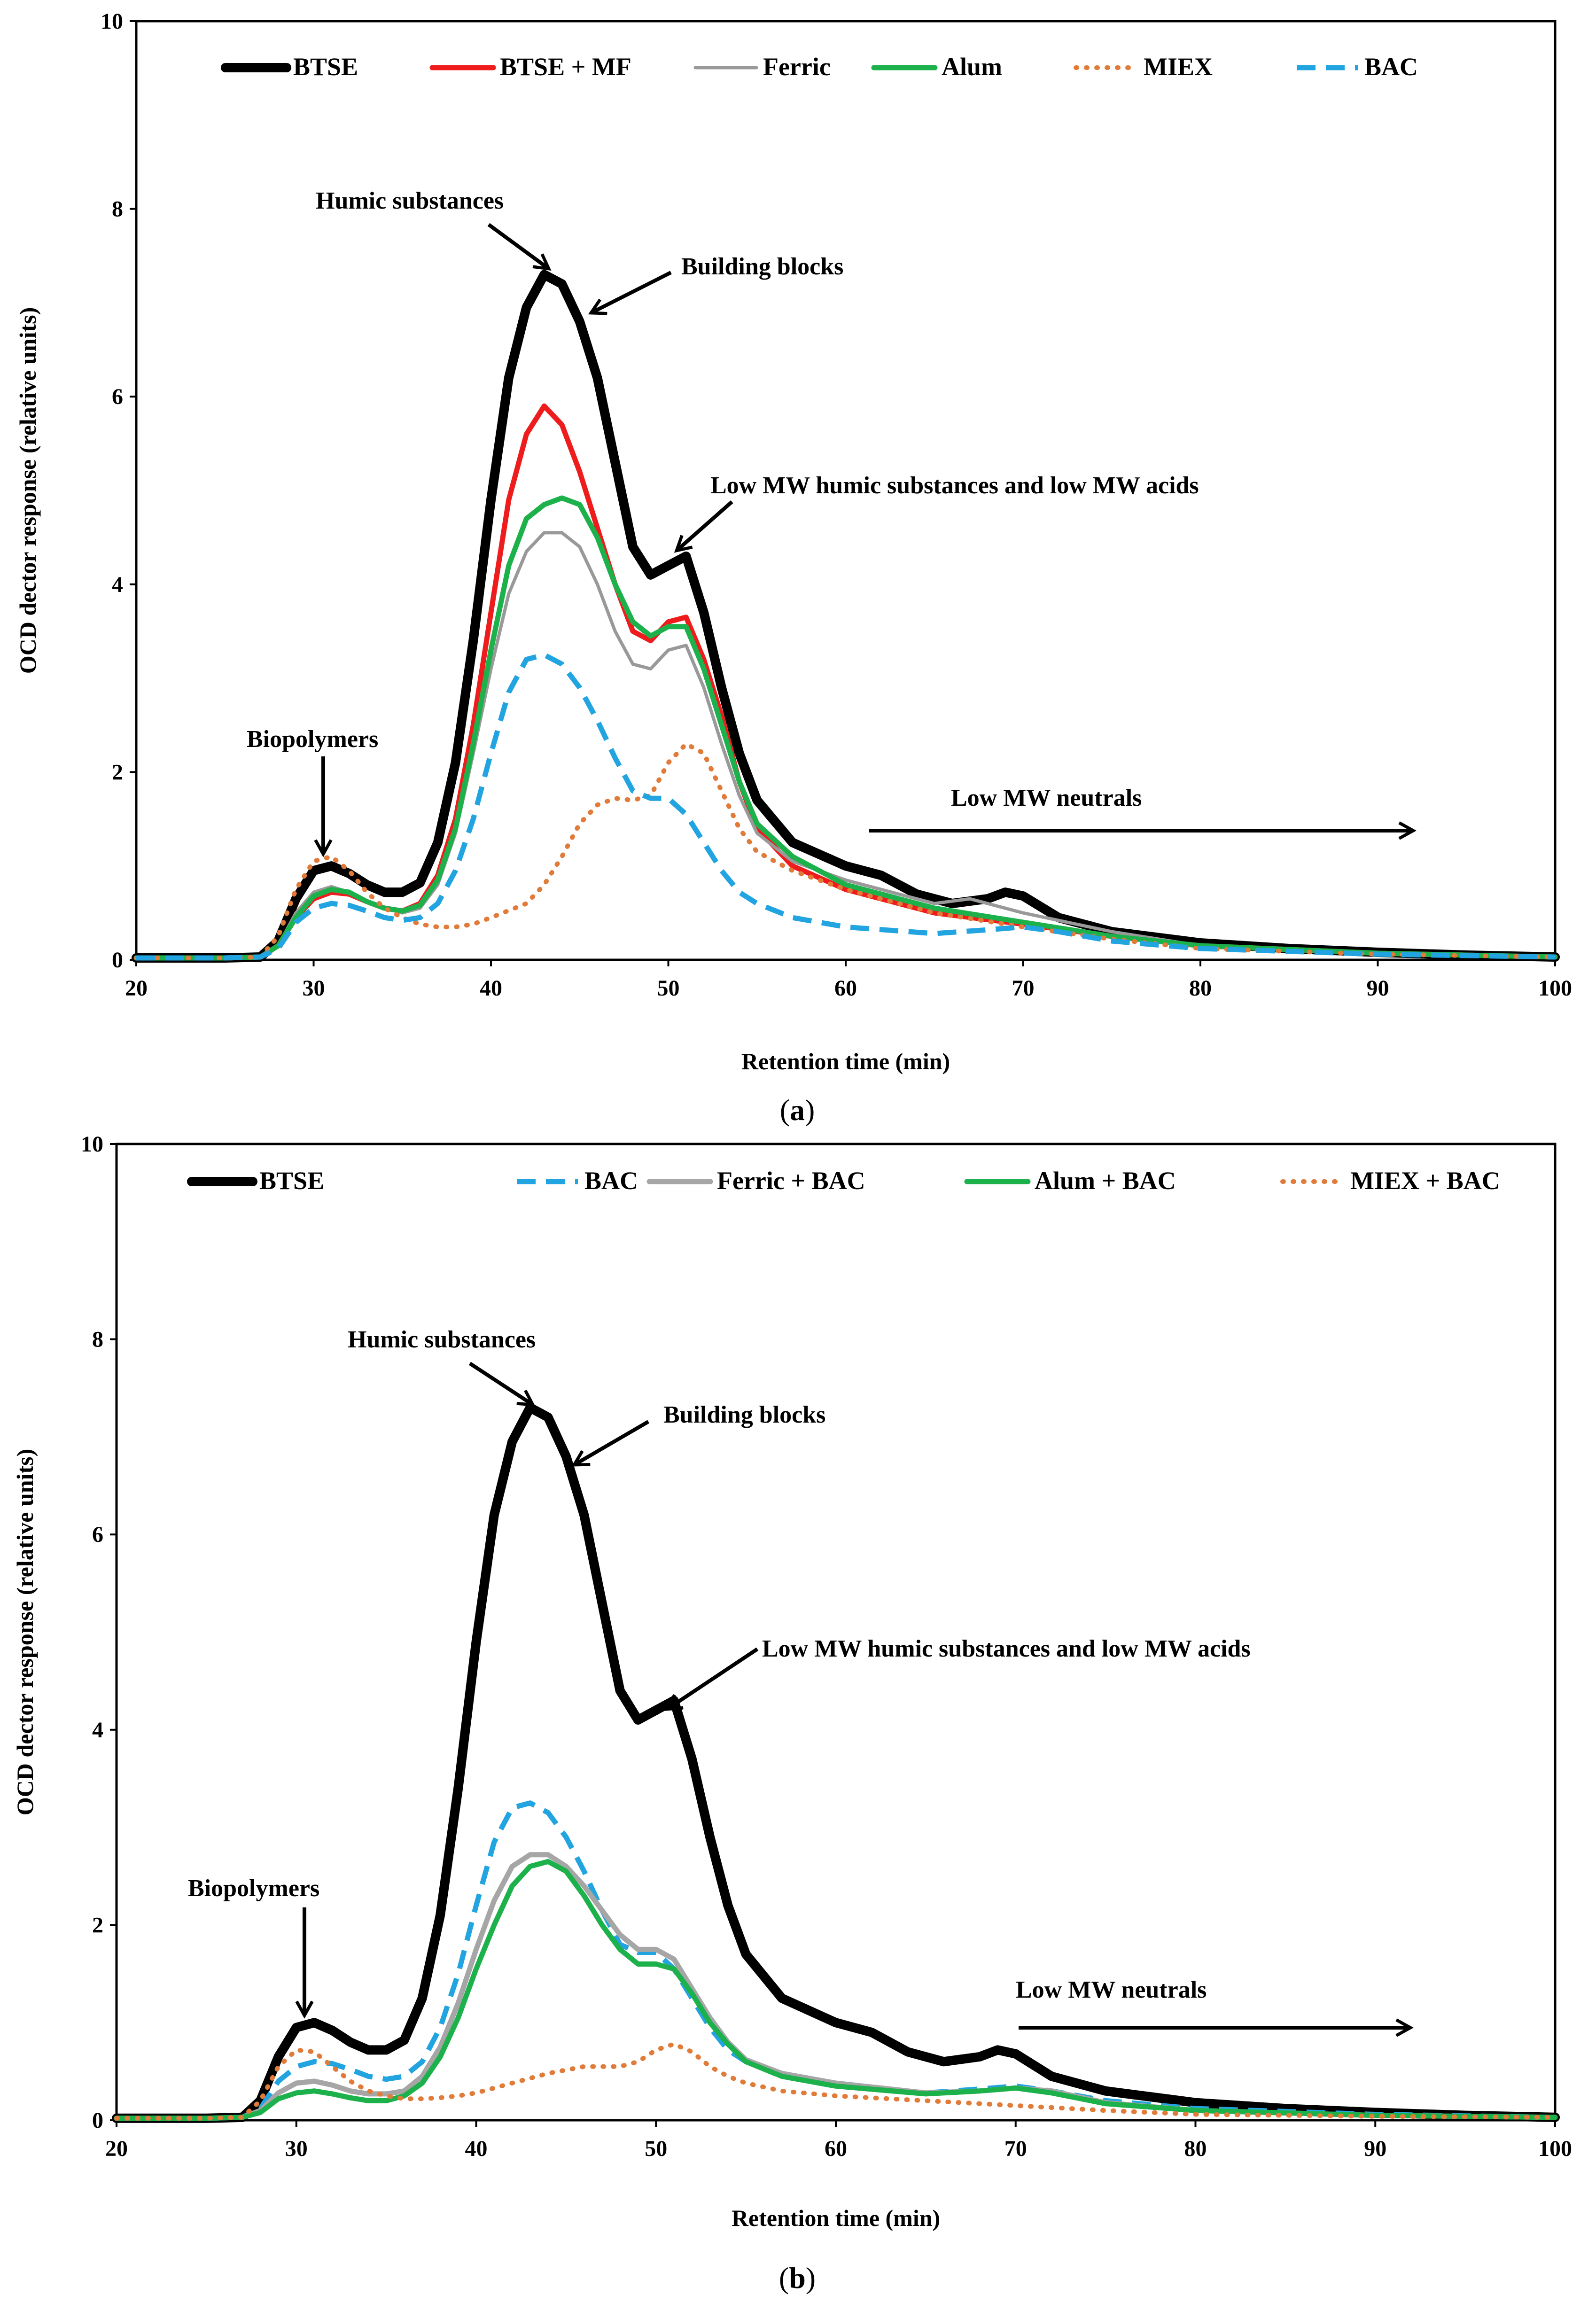 Image resolution: width=1596 pixels, height=2303 pixels. I want to click on panel-a-y-axis-title: OCD dector response (relative units), so click(28, 490).